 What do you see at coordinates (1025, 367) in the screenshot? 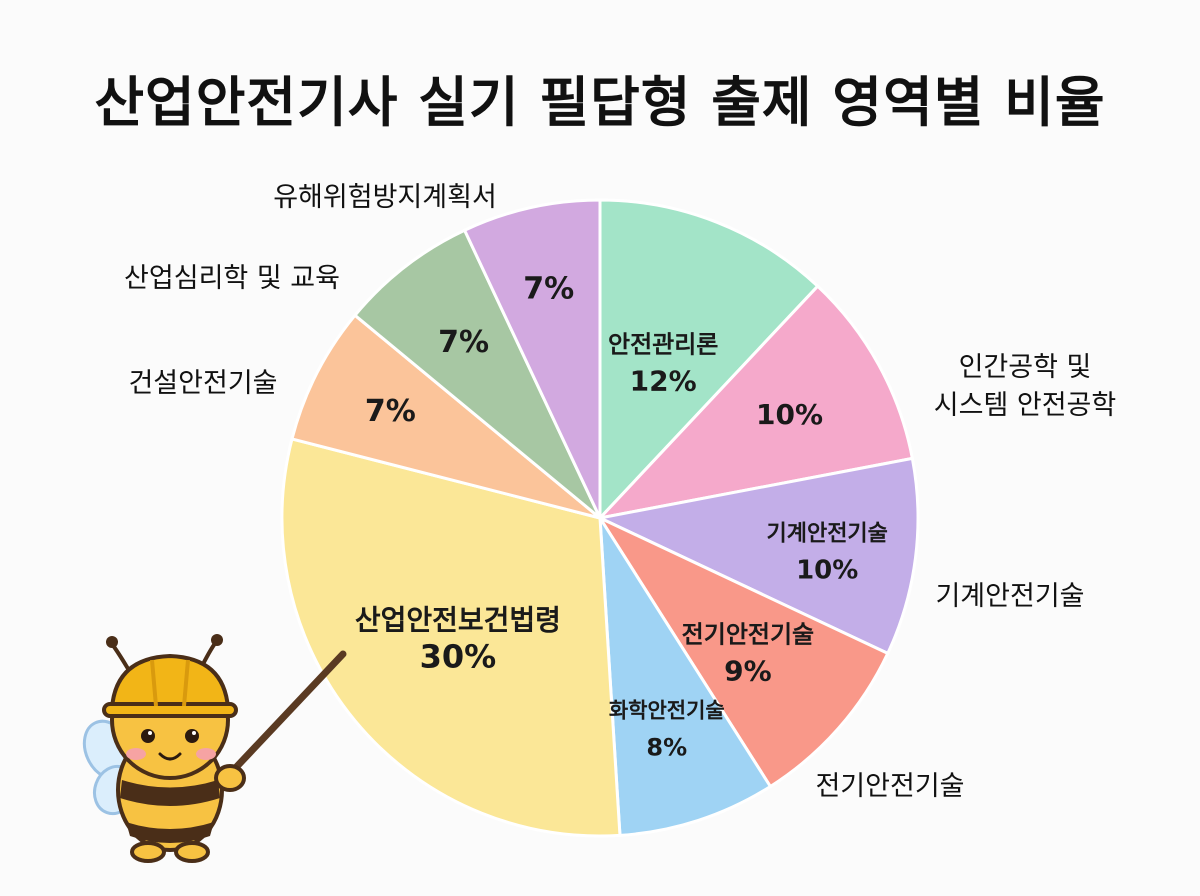
I see `slice-outer-label: 인간공학 및` at bounding box center [1025, 367].